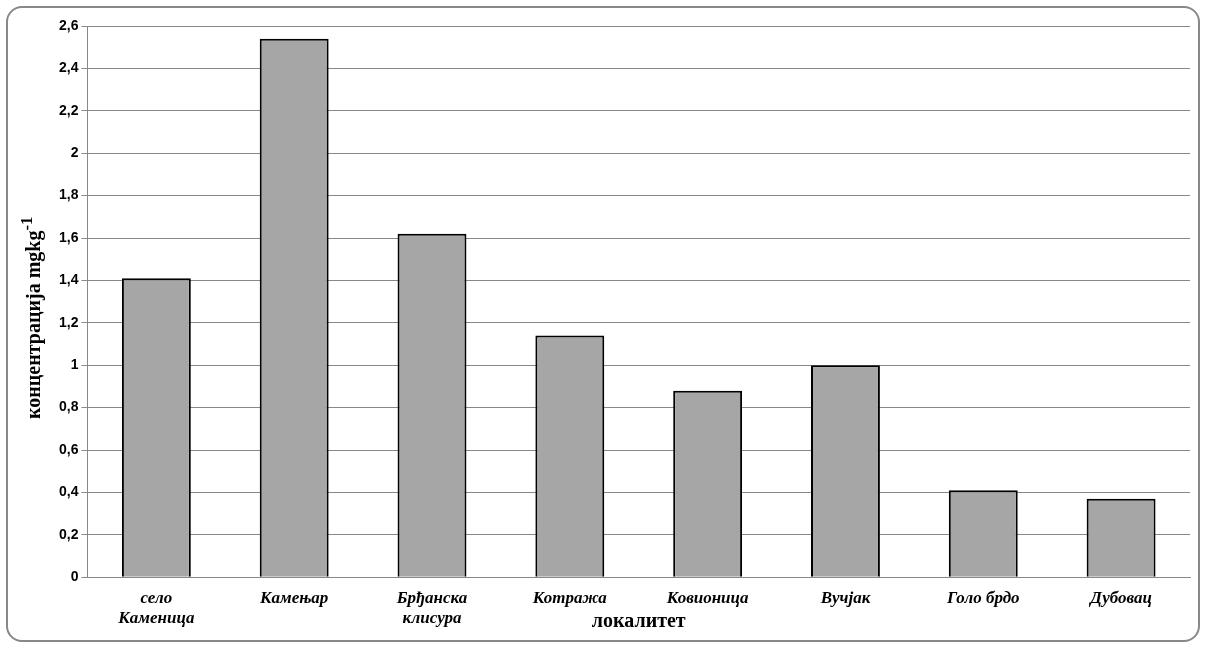 The height and width of the screenshot is (648, 1206). Describe the element at coordinates (68, 67) in the screenshot. I see `y-tick-label: 2,4` at that location.